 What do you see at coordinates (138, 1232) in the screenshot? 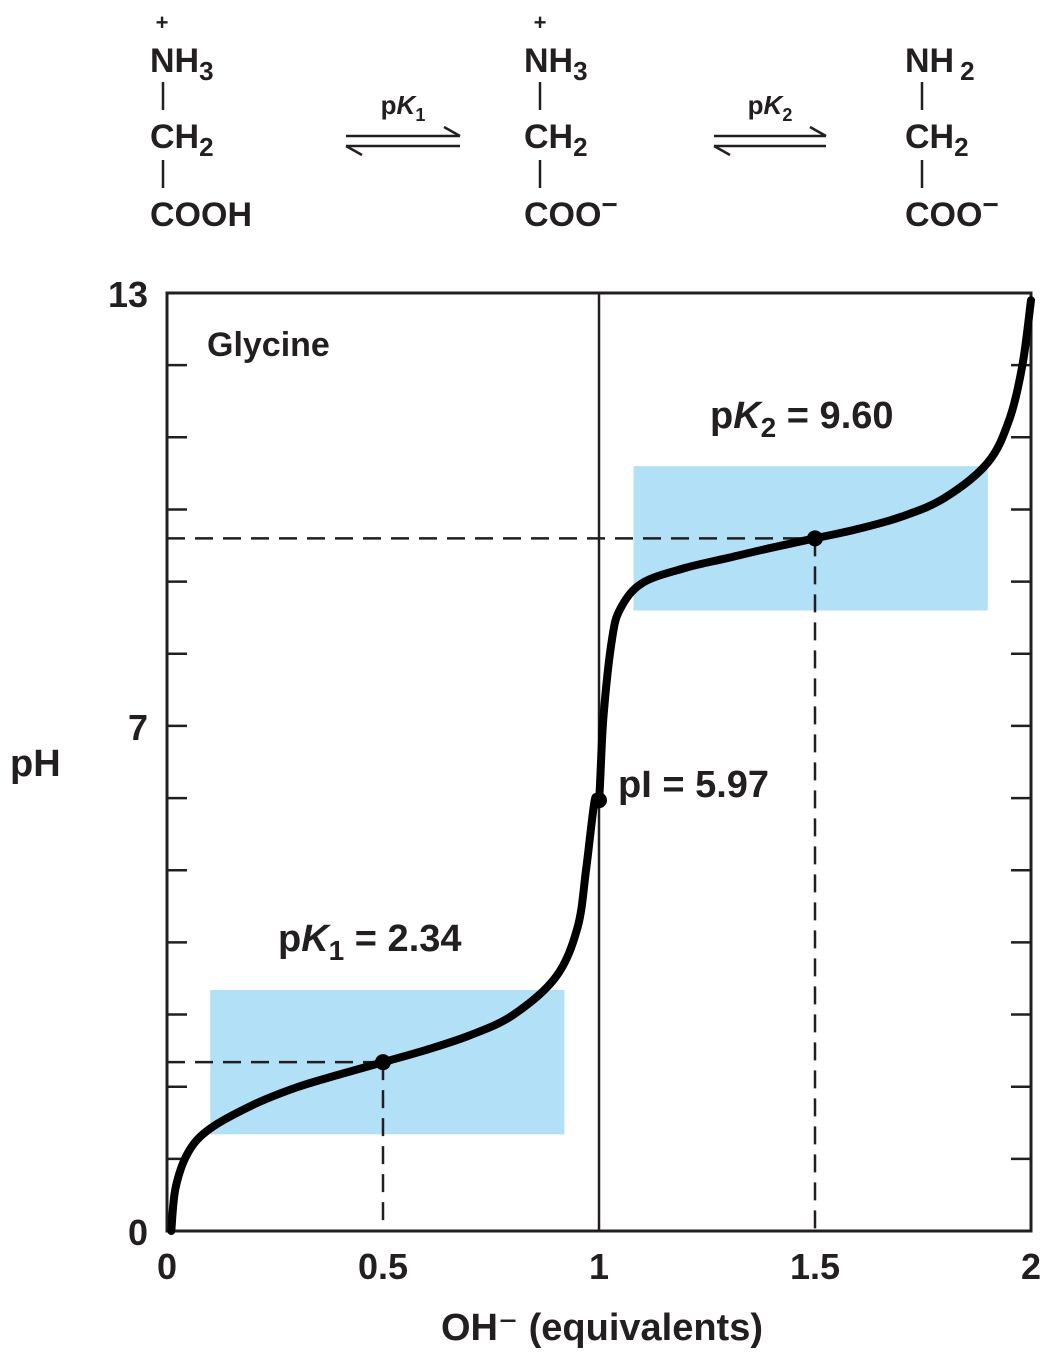
I see `y-tick-label: 0` at bounding box center [138, 1232].